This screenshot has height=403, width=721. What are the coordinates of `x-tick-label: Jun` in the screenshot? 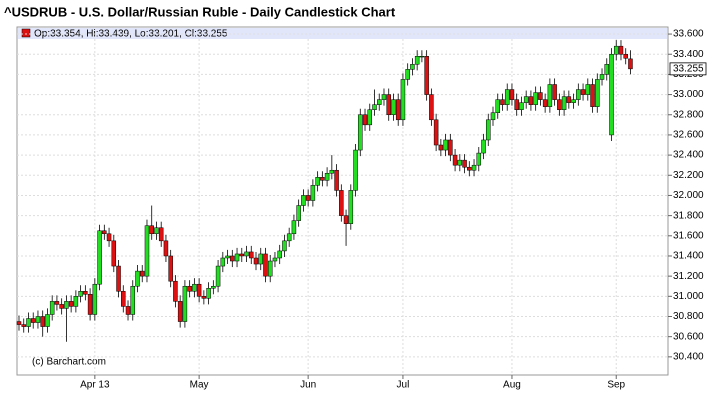 It's located at (308, 385).